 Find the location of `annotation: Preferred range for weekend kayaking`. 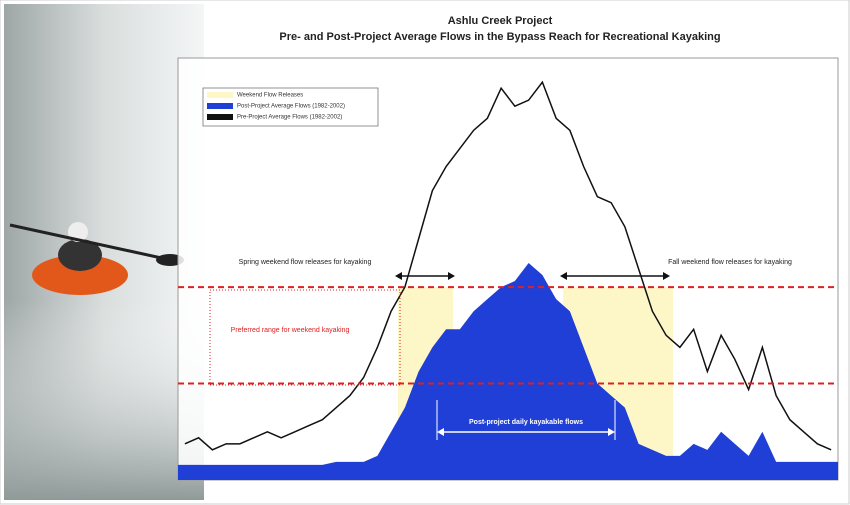

annotation: Preferred range for weekend kayaking is located at coordinates (290, 330).